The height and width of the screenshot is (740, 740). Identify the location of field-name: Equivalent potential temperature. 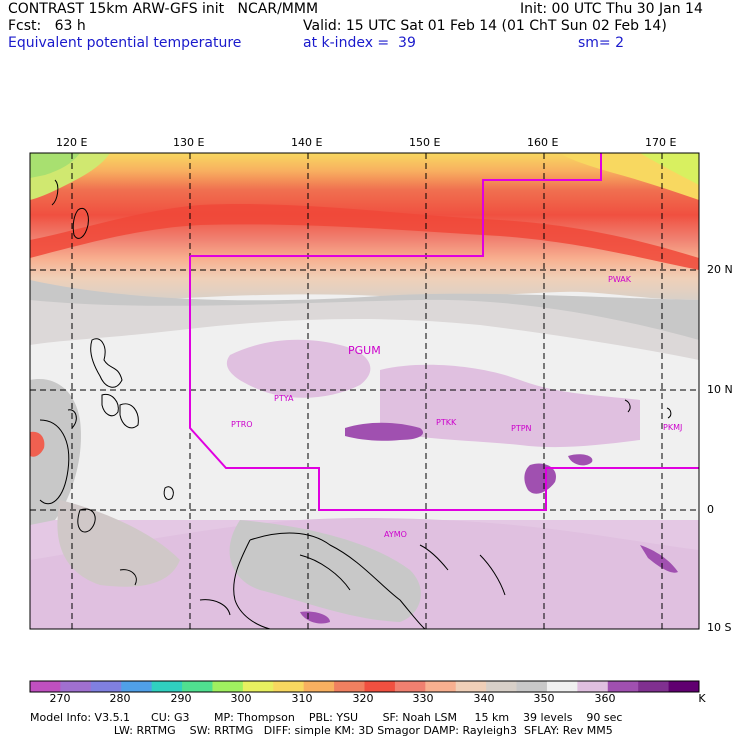
(125, 43).